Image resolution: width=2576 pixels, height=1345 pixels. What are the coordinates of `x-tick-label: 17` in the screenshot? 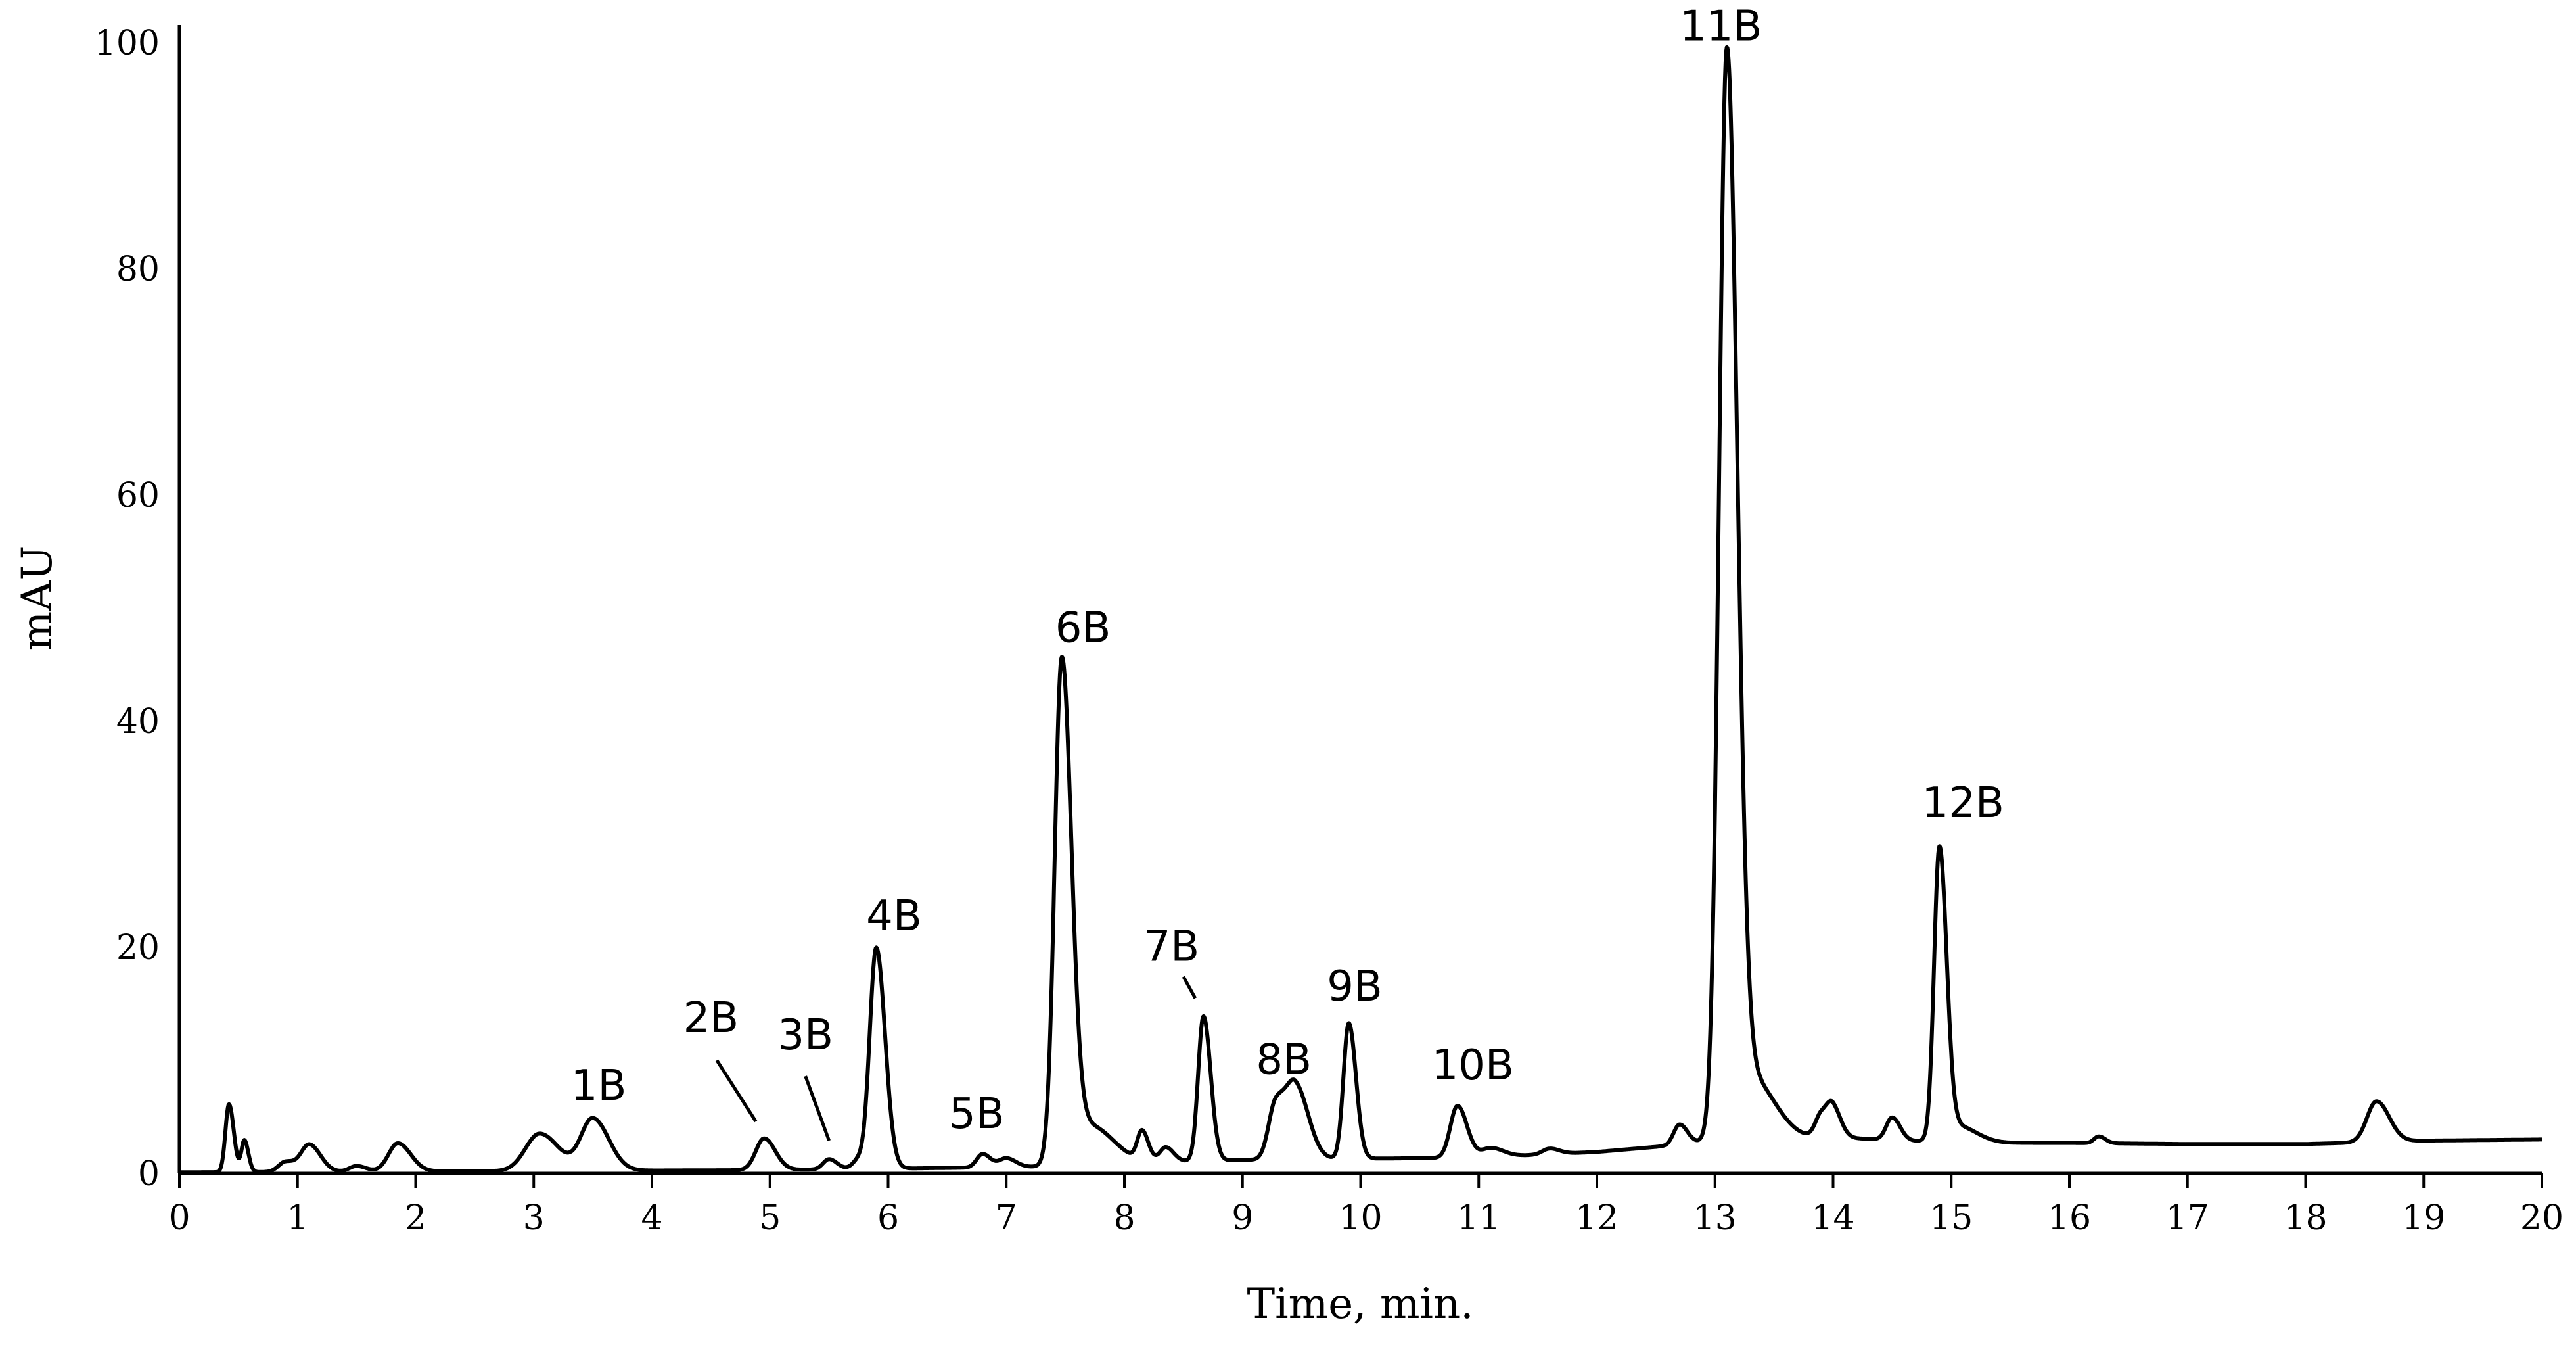 It's located at (2187, 1218).